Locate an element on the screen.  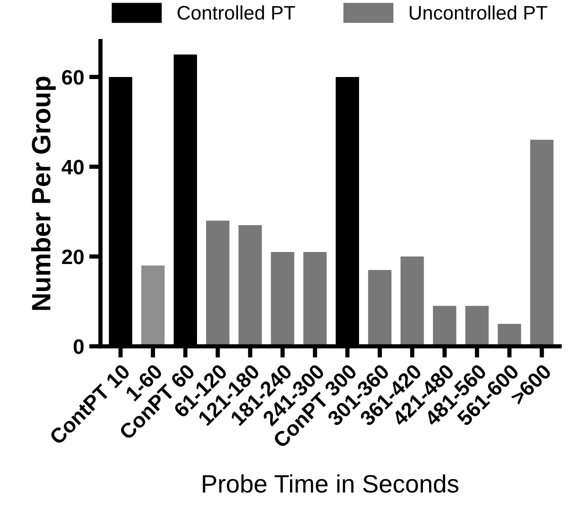
y-tick-label: 40 is located at coordinates (73, 167).